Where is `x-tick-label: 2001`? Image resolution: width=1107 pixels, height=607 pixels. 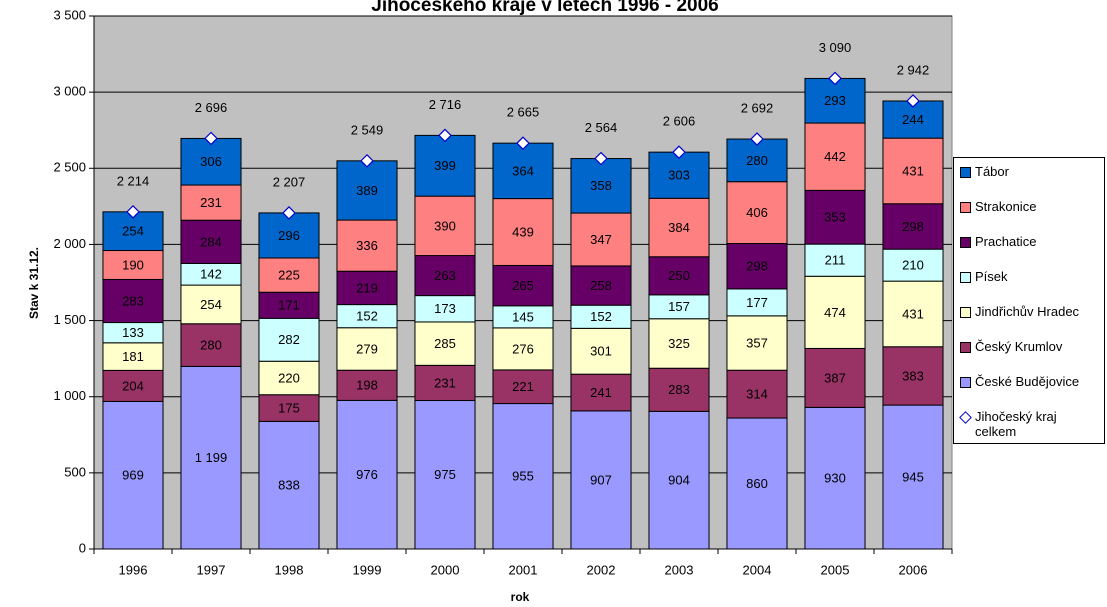 x-tick-label: 2001 is located at coordinates (523, 569).